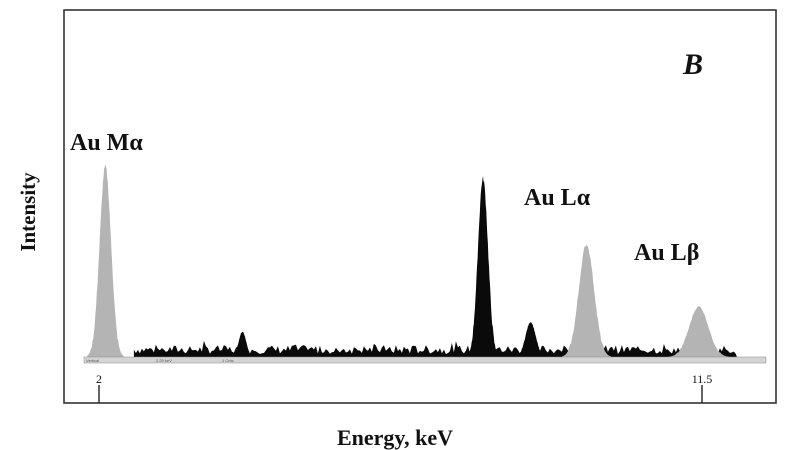 The height and width of the screenshot is (450, 788). I want to click on x-tick-label-0: 2, so click(99, 379).